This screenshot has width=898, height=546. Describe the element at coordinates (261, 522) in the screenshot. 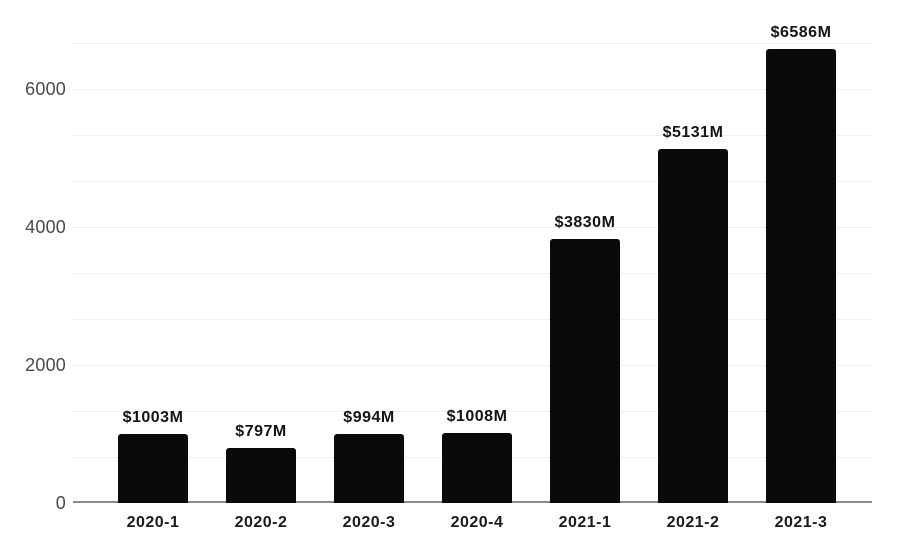

I see `x-axis-category-label: 2020-2` at that location.